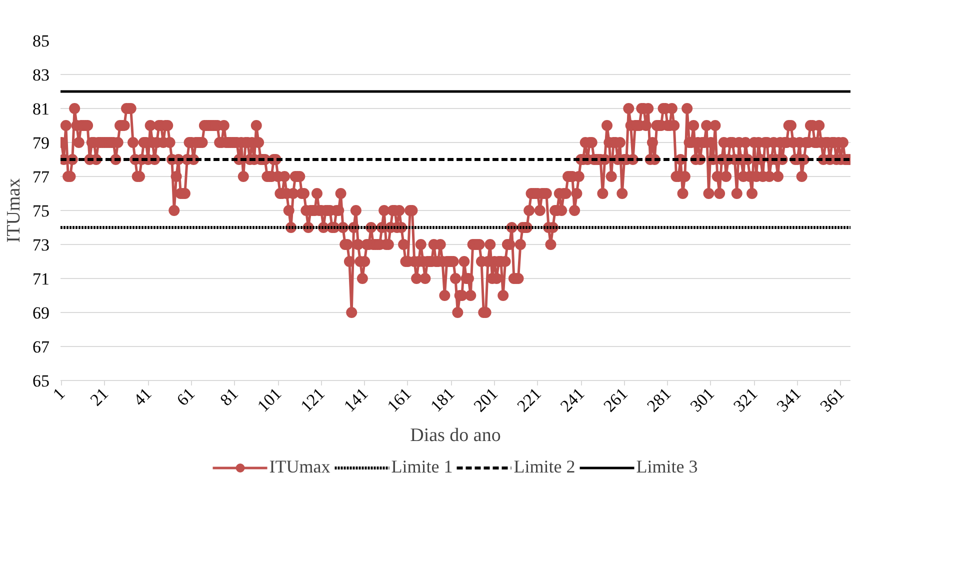 The height and width of the screenshot is (579, 959). What do you see at coordinates (41, 41) in the screenshot?
I see `y-tick-label: 85` at bounding box center [41, 41].